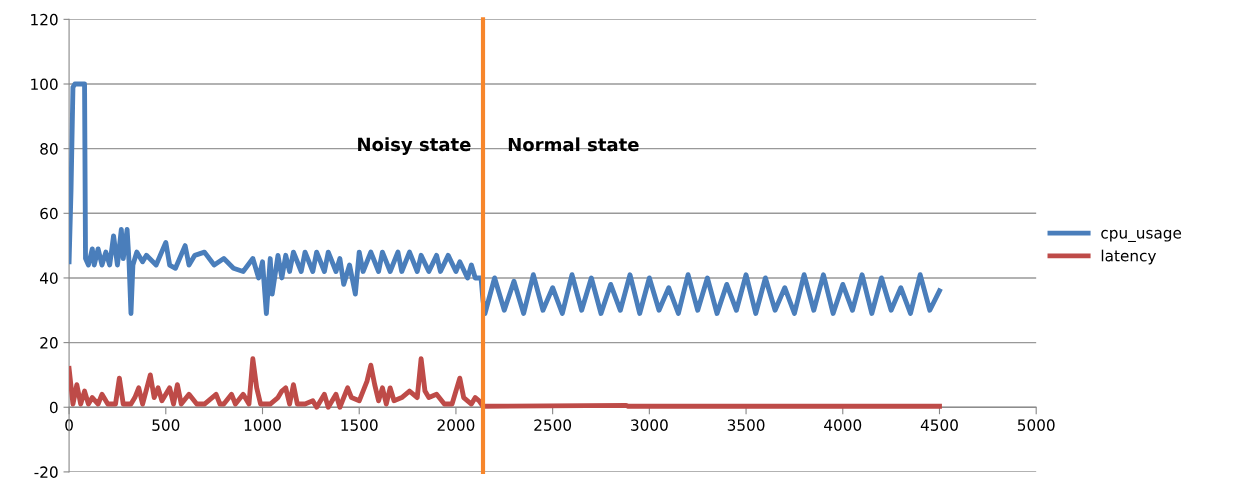  I want to click on y-tick-label: 40, so click(48, 278).